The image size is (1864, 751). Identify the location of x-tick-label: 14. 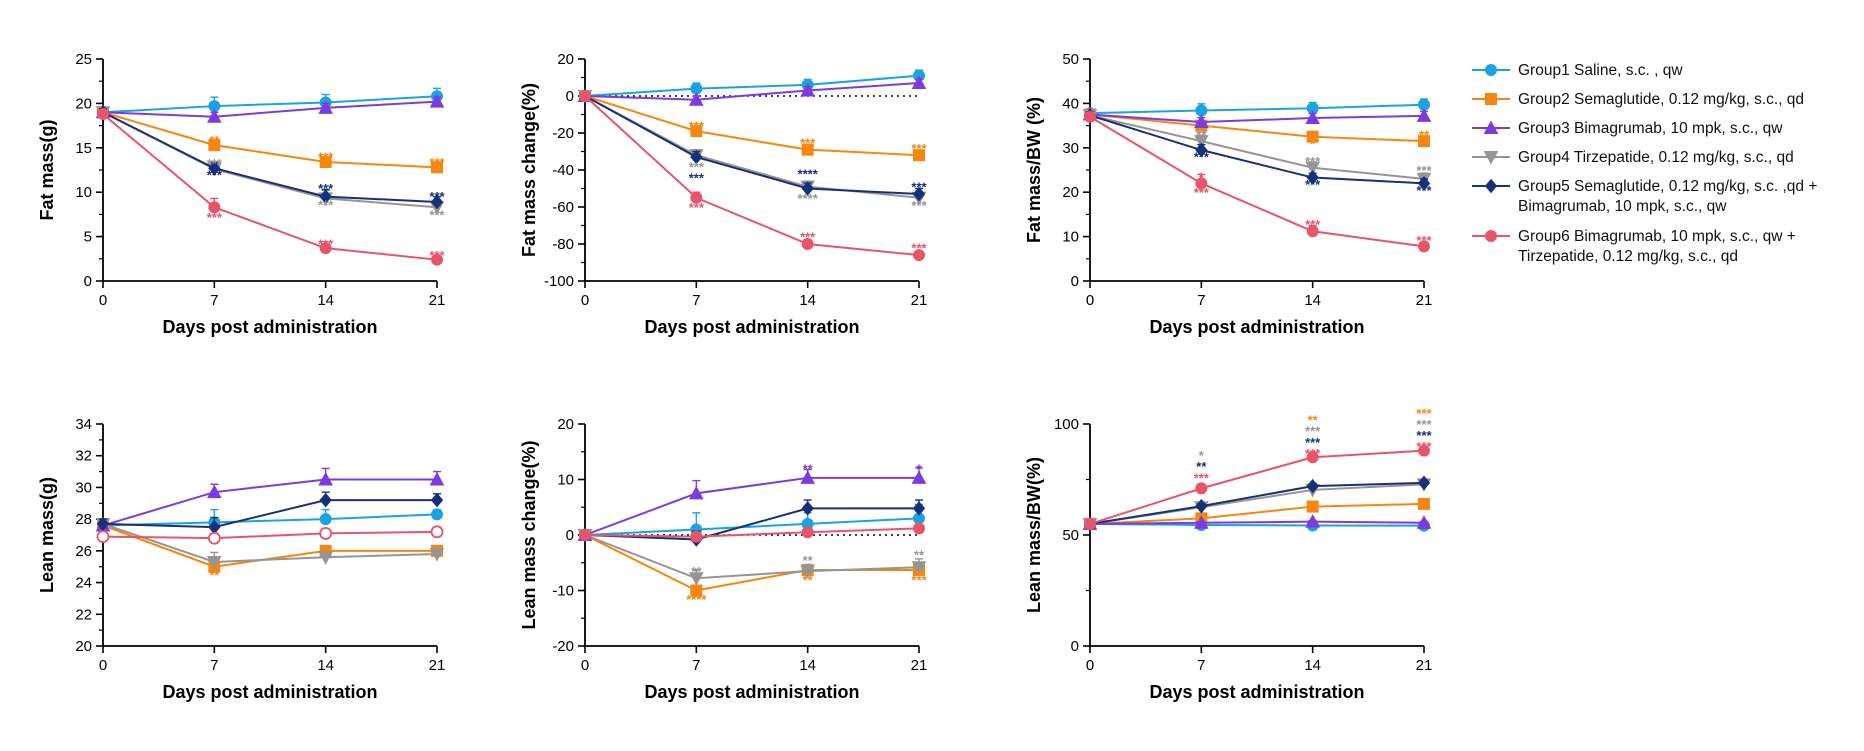
(807, 300).